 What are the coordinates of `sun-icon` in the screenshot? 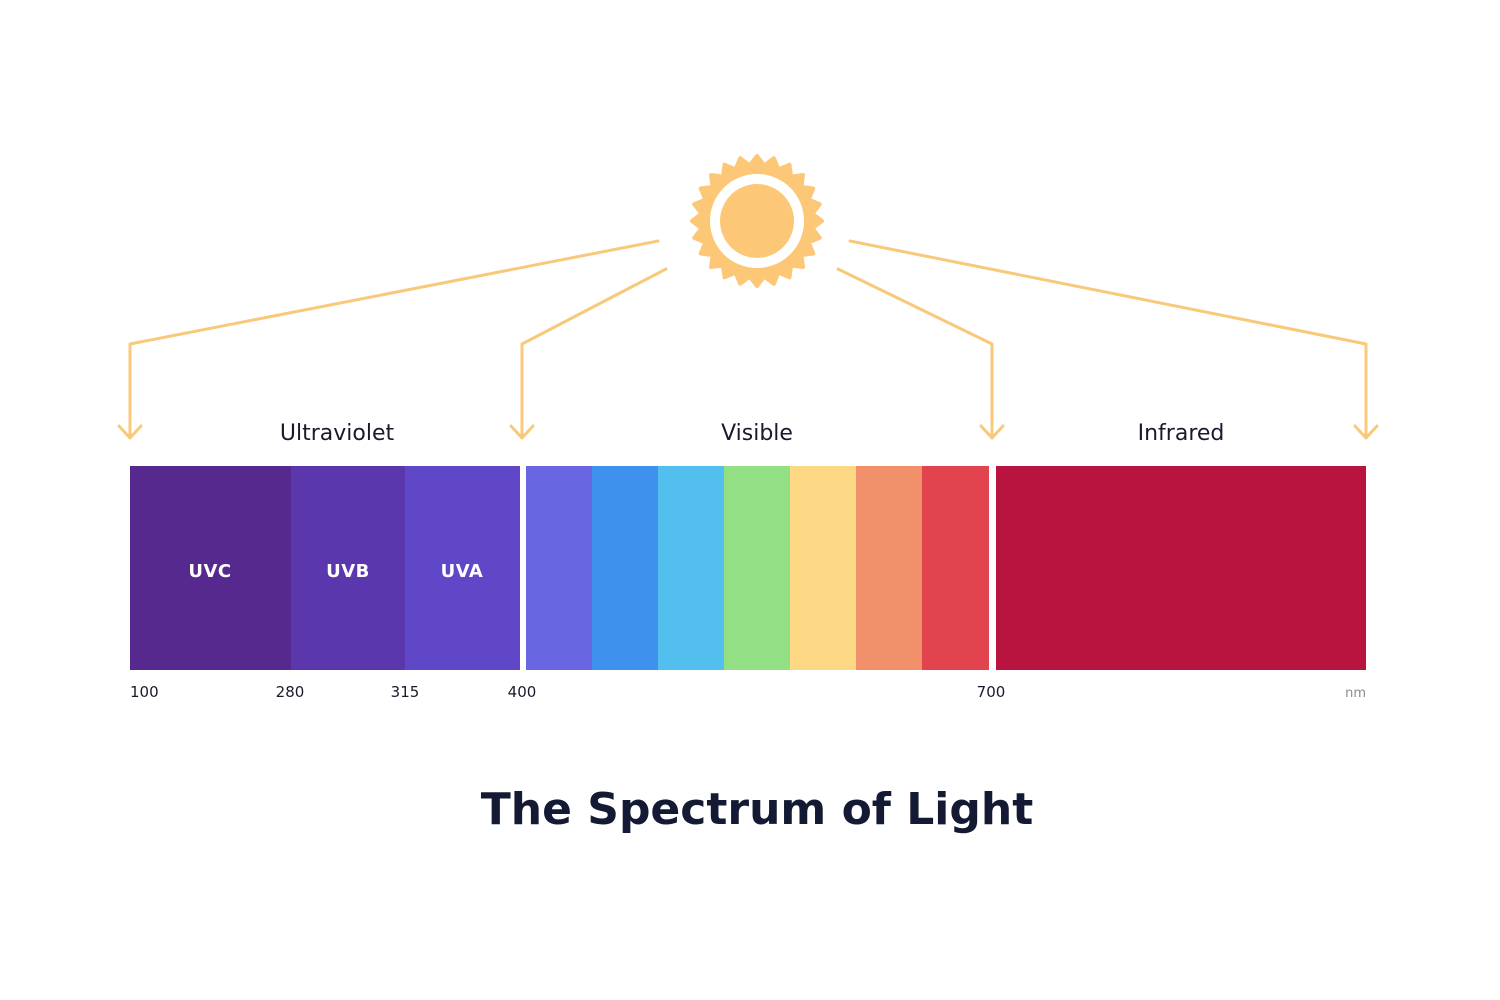 It's located at (757, 221).